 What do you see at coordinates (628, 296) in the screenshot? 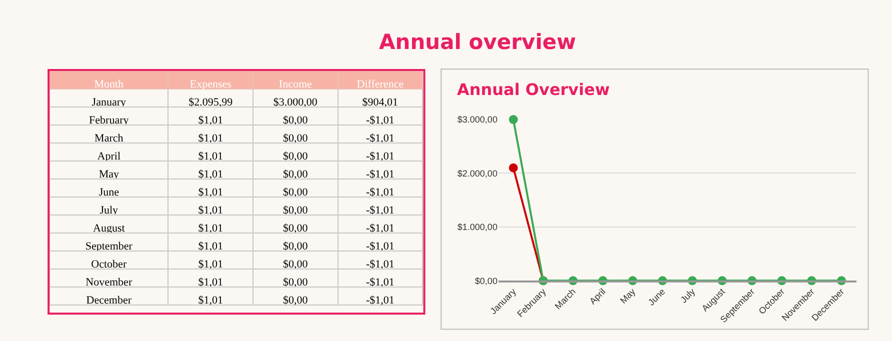
I see `x-tick-label: May` at bounding box center [628, 296].